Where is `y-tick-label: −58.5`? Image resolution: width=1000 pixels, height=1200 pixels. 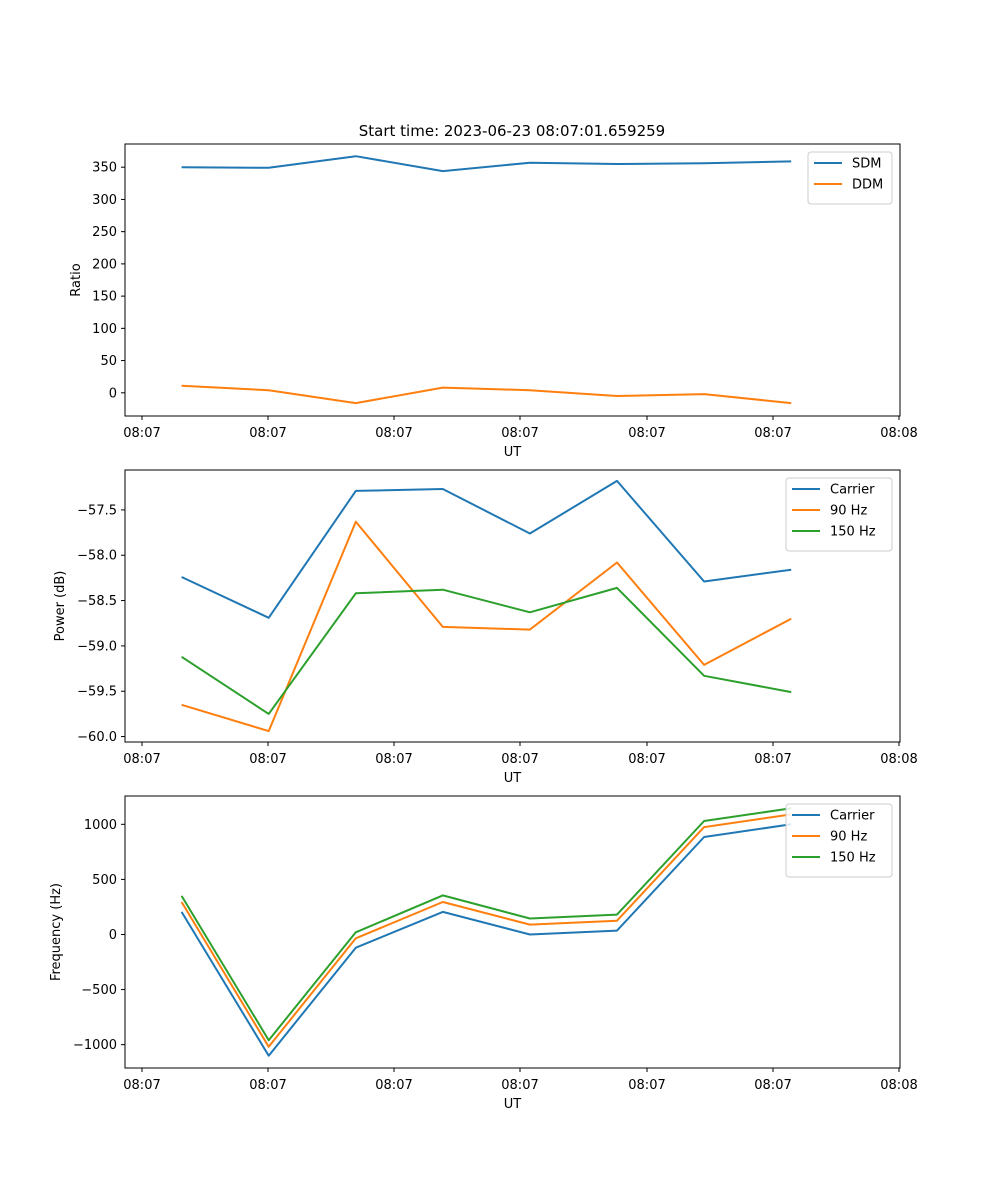
y-tick-label: −58.5 is located at coordinates (97, 601).